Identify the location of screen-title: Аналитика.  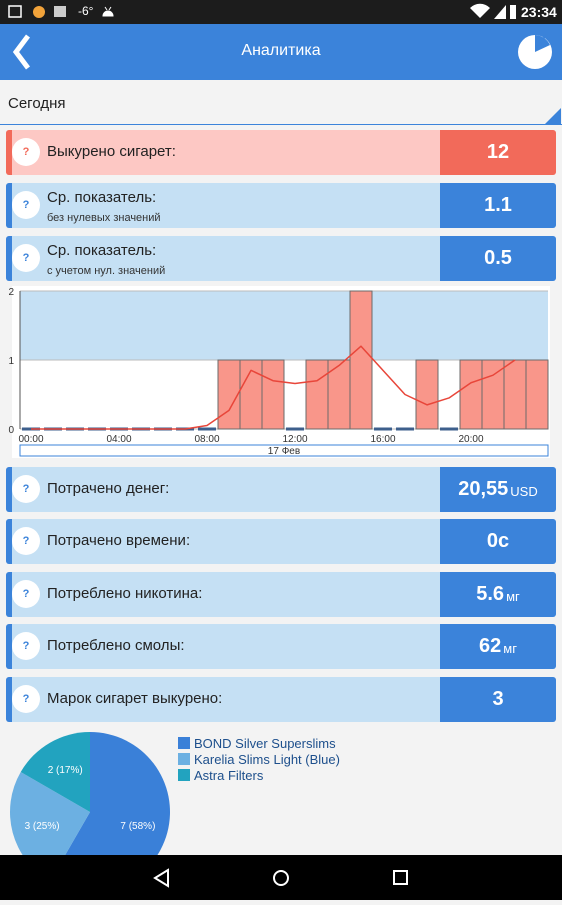
(281, 50).